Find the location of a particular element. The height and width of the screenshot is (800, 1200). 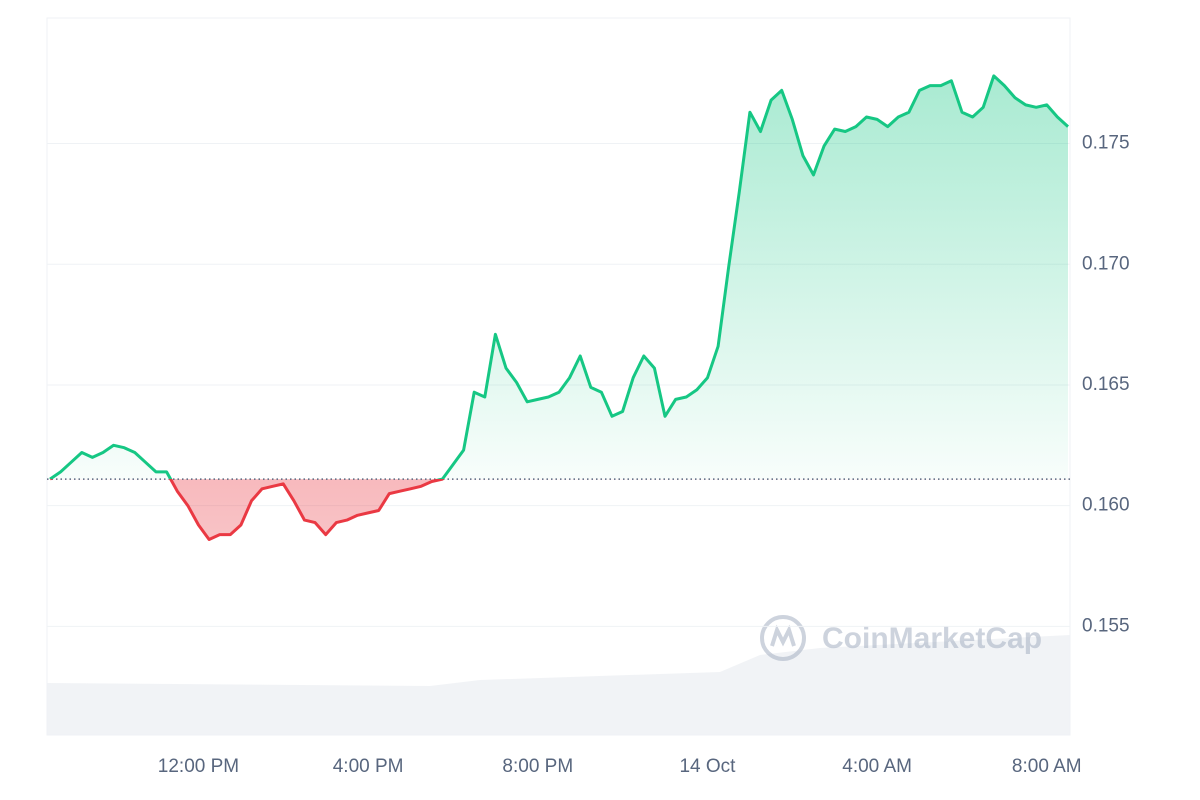

watermark-logo-m is located at coordinates (783, 635).